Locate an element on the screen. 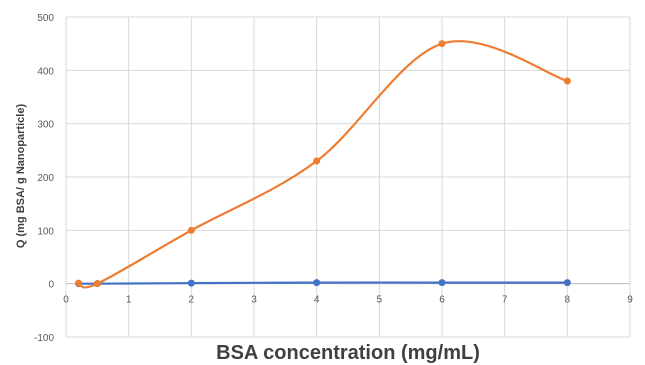  y-tick-label: 200 is located at coordinates (45, 178).